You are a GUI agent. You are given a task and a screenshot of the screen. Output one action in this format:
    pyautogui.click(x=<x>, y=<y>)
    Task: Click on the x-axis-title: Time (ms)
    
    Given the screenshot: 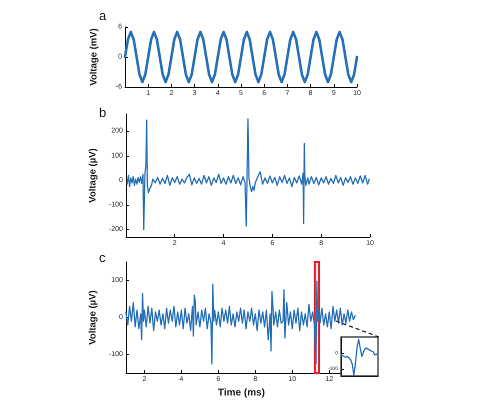 What is the action you would take?
    pyautogui.click(x=241, y=393)
    